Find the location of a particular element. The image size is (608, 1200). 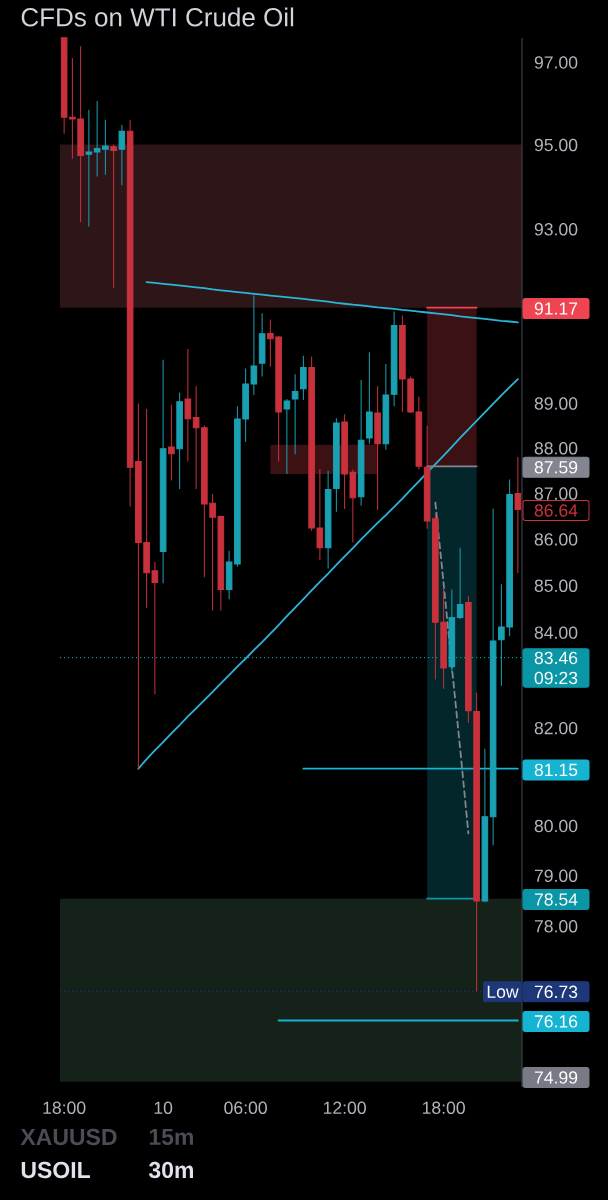

data-label: 81.15 is located at coordinates (556, 770).